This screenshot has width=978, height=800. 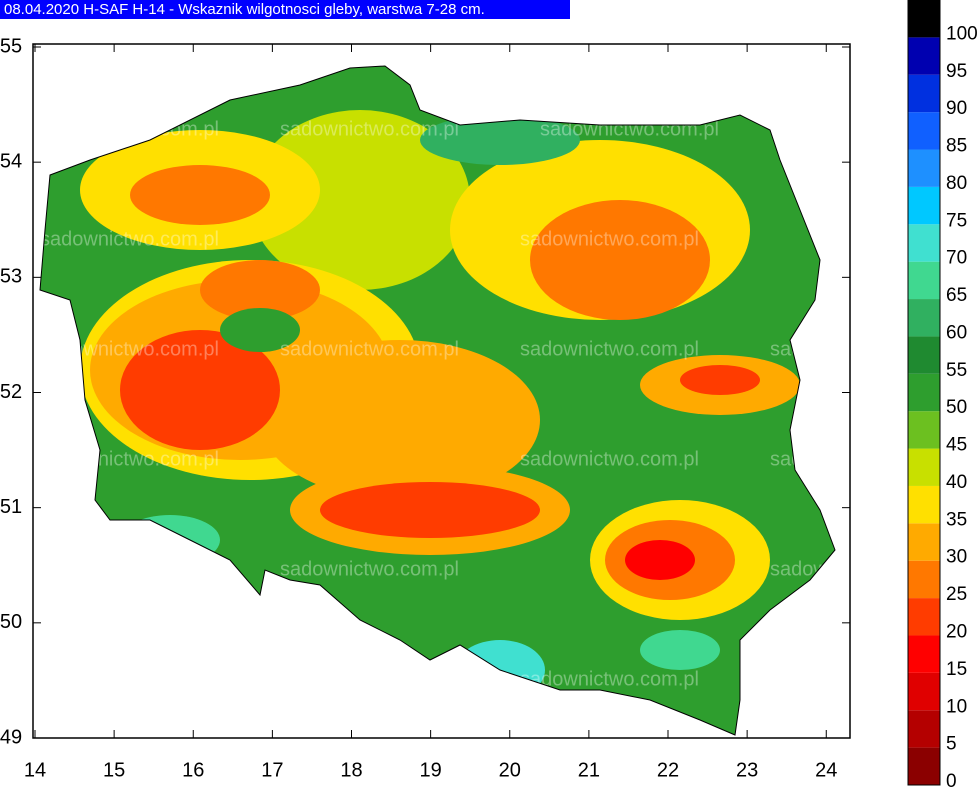 I want to click on x-tick-label: 18, so click(x=351, y=770).